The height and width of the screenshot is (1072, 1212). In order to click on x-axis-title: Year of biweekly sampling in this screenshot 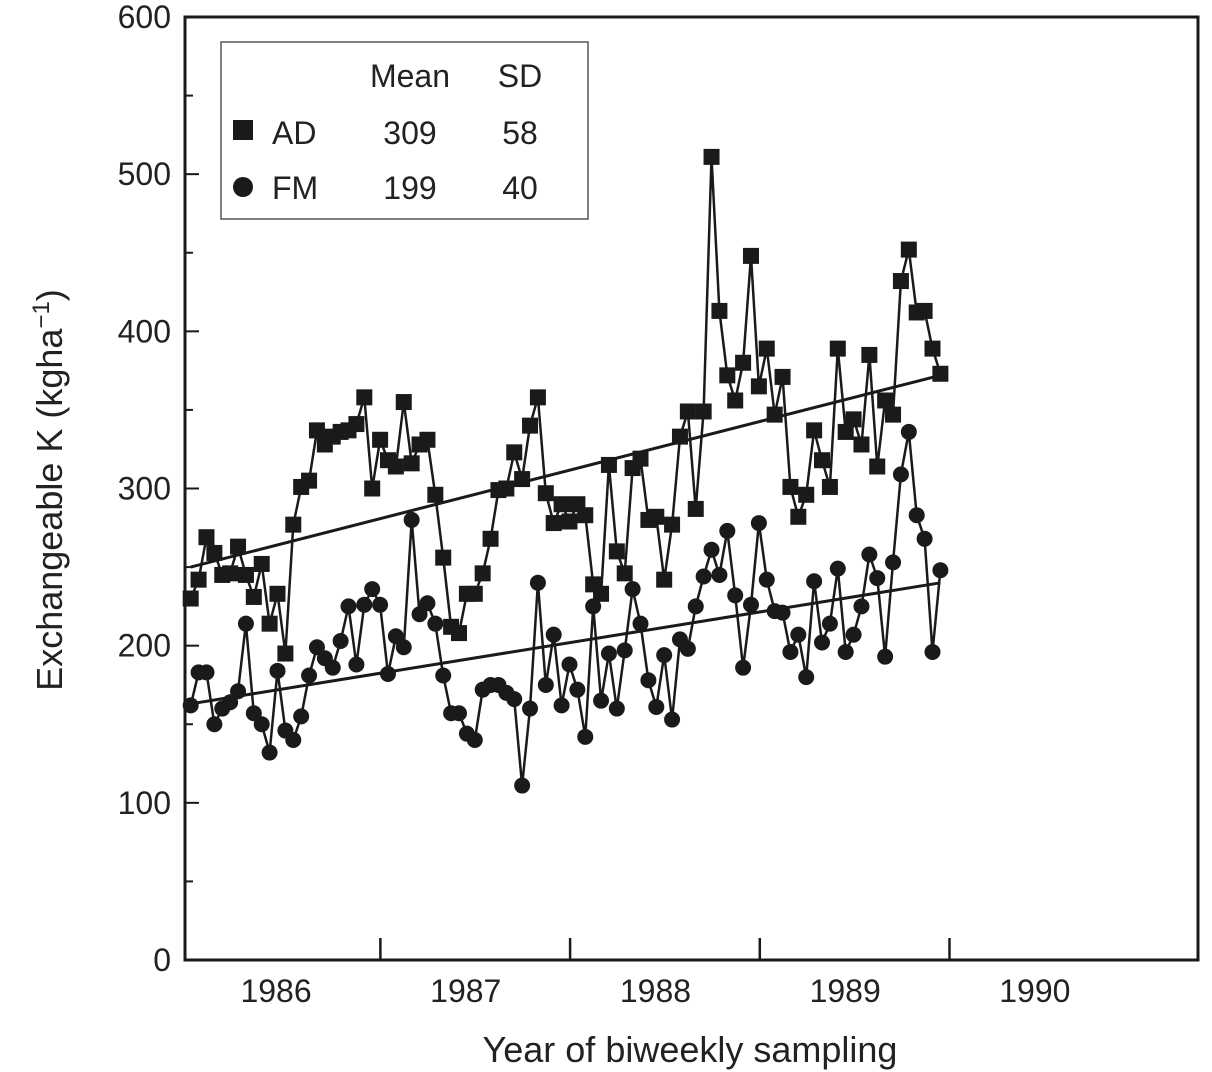, I will do `click(690, 1049)`.